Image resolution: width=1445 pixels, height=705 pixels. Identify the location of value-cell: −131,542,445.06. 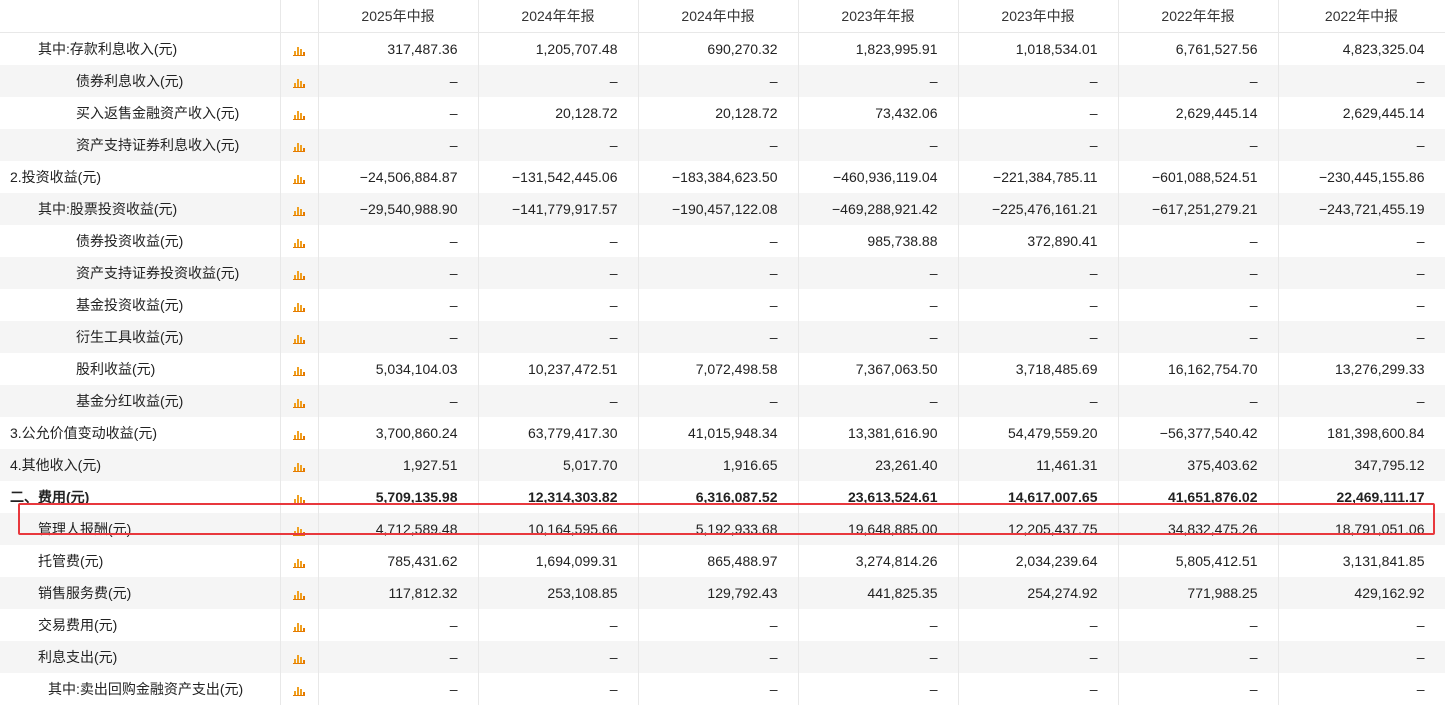
(558, 177).